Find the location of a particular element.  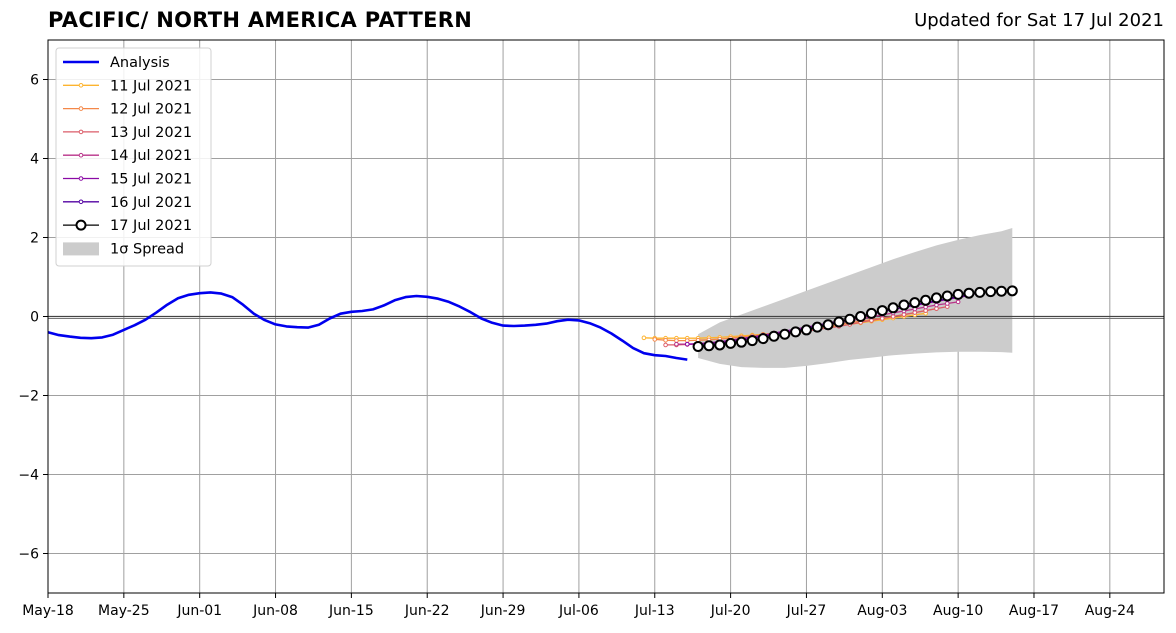

analysis-line is located at coordinates (367, 326).